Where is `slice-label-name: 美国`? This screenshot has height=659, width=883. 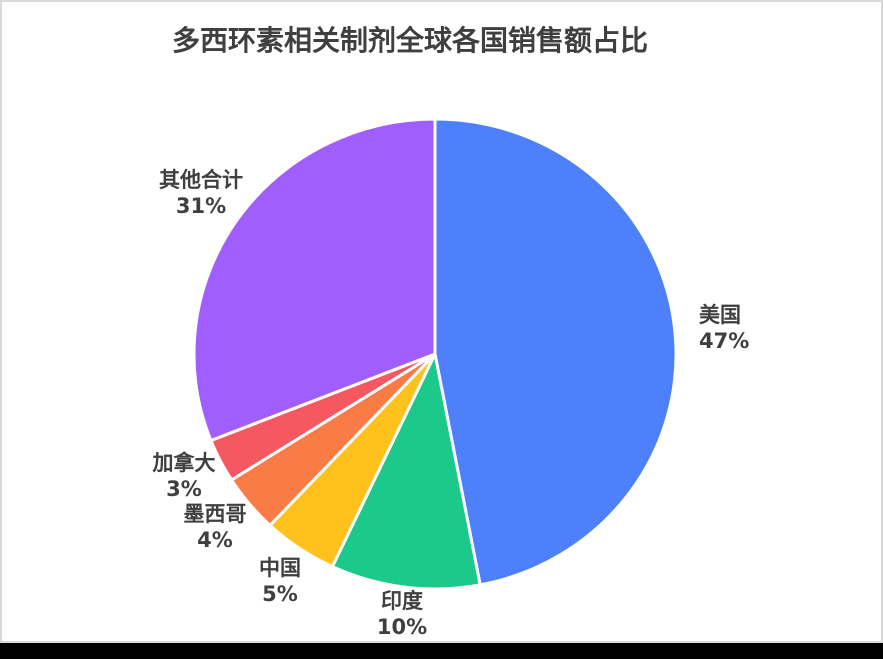
slice-label-name: 美国 is located at coordinates (720, 315).